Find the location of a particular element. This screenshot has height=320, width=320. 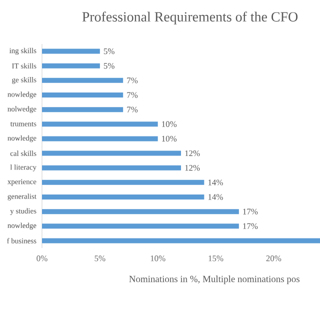

x-axis-title: Nominations in %, Multiple nominations pos is located at coordinates (214, 280).